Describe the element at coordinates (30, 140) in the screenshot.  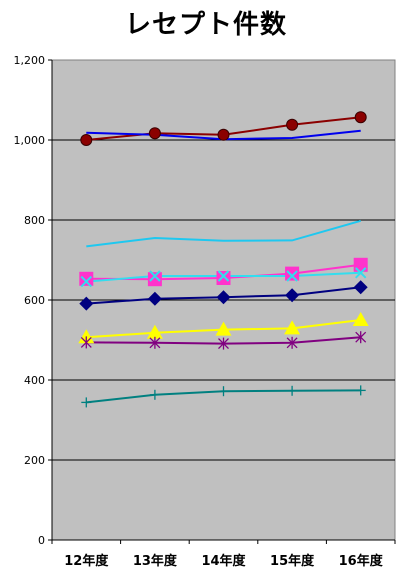
I see `y-tick-label: 1,000` at that location.